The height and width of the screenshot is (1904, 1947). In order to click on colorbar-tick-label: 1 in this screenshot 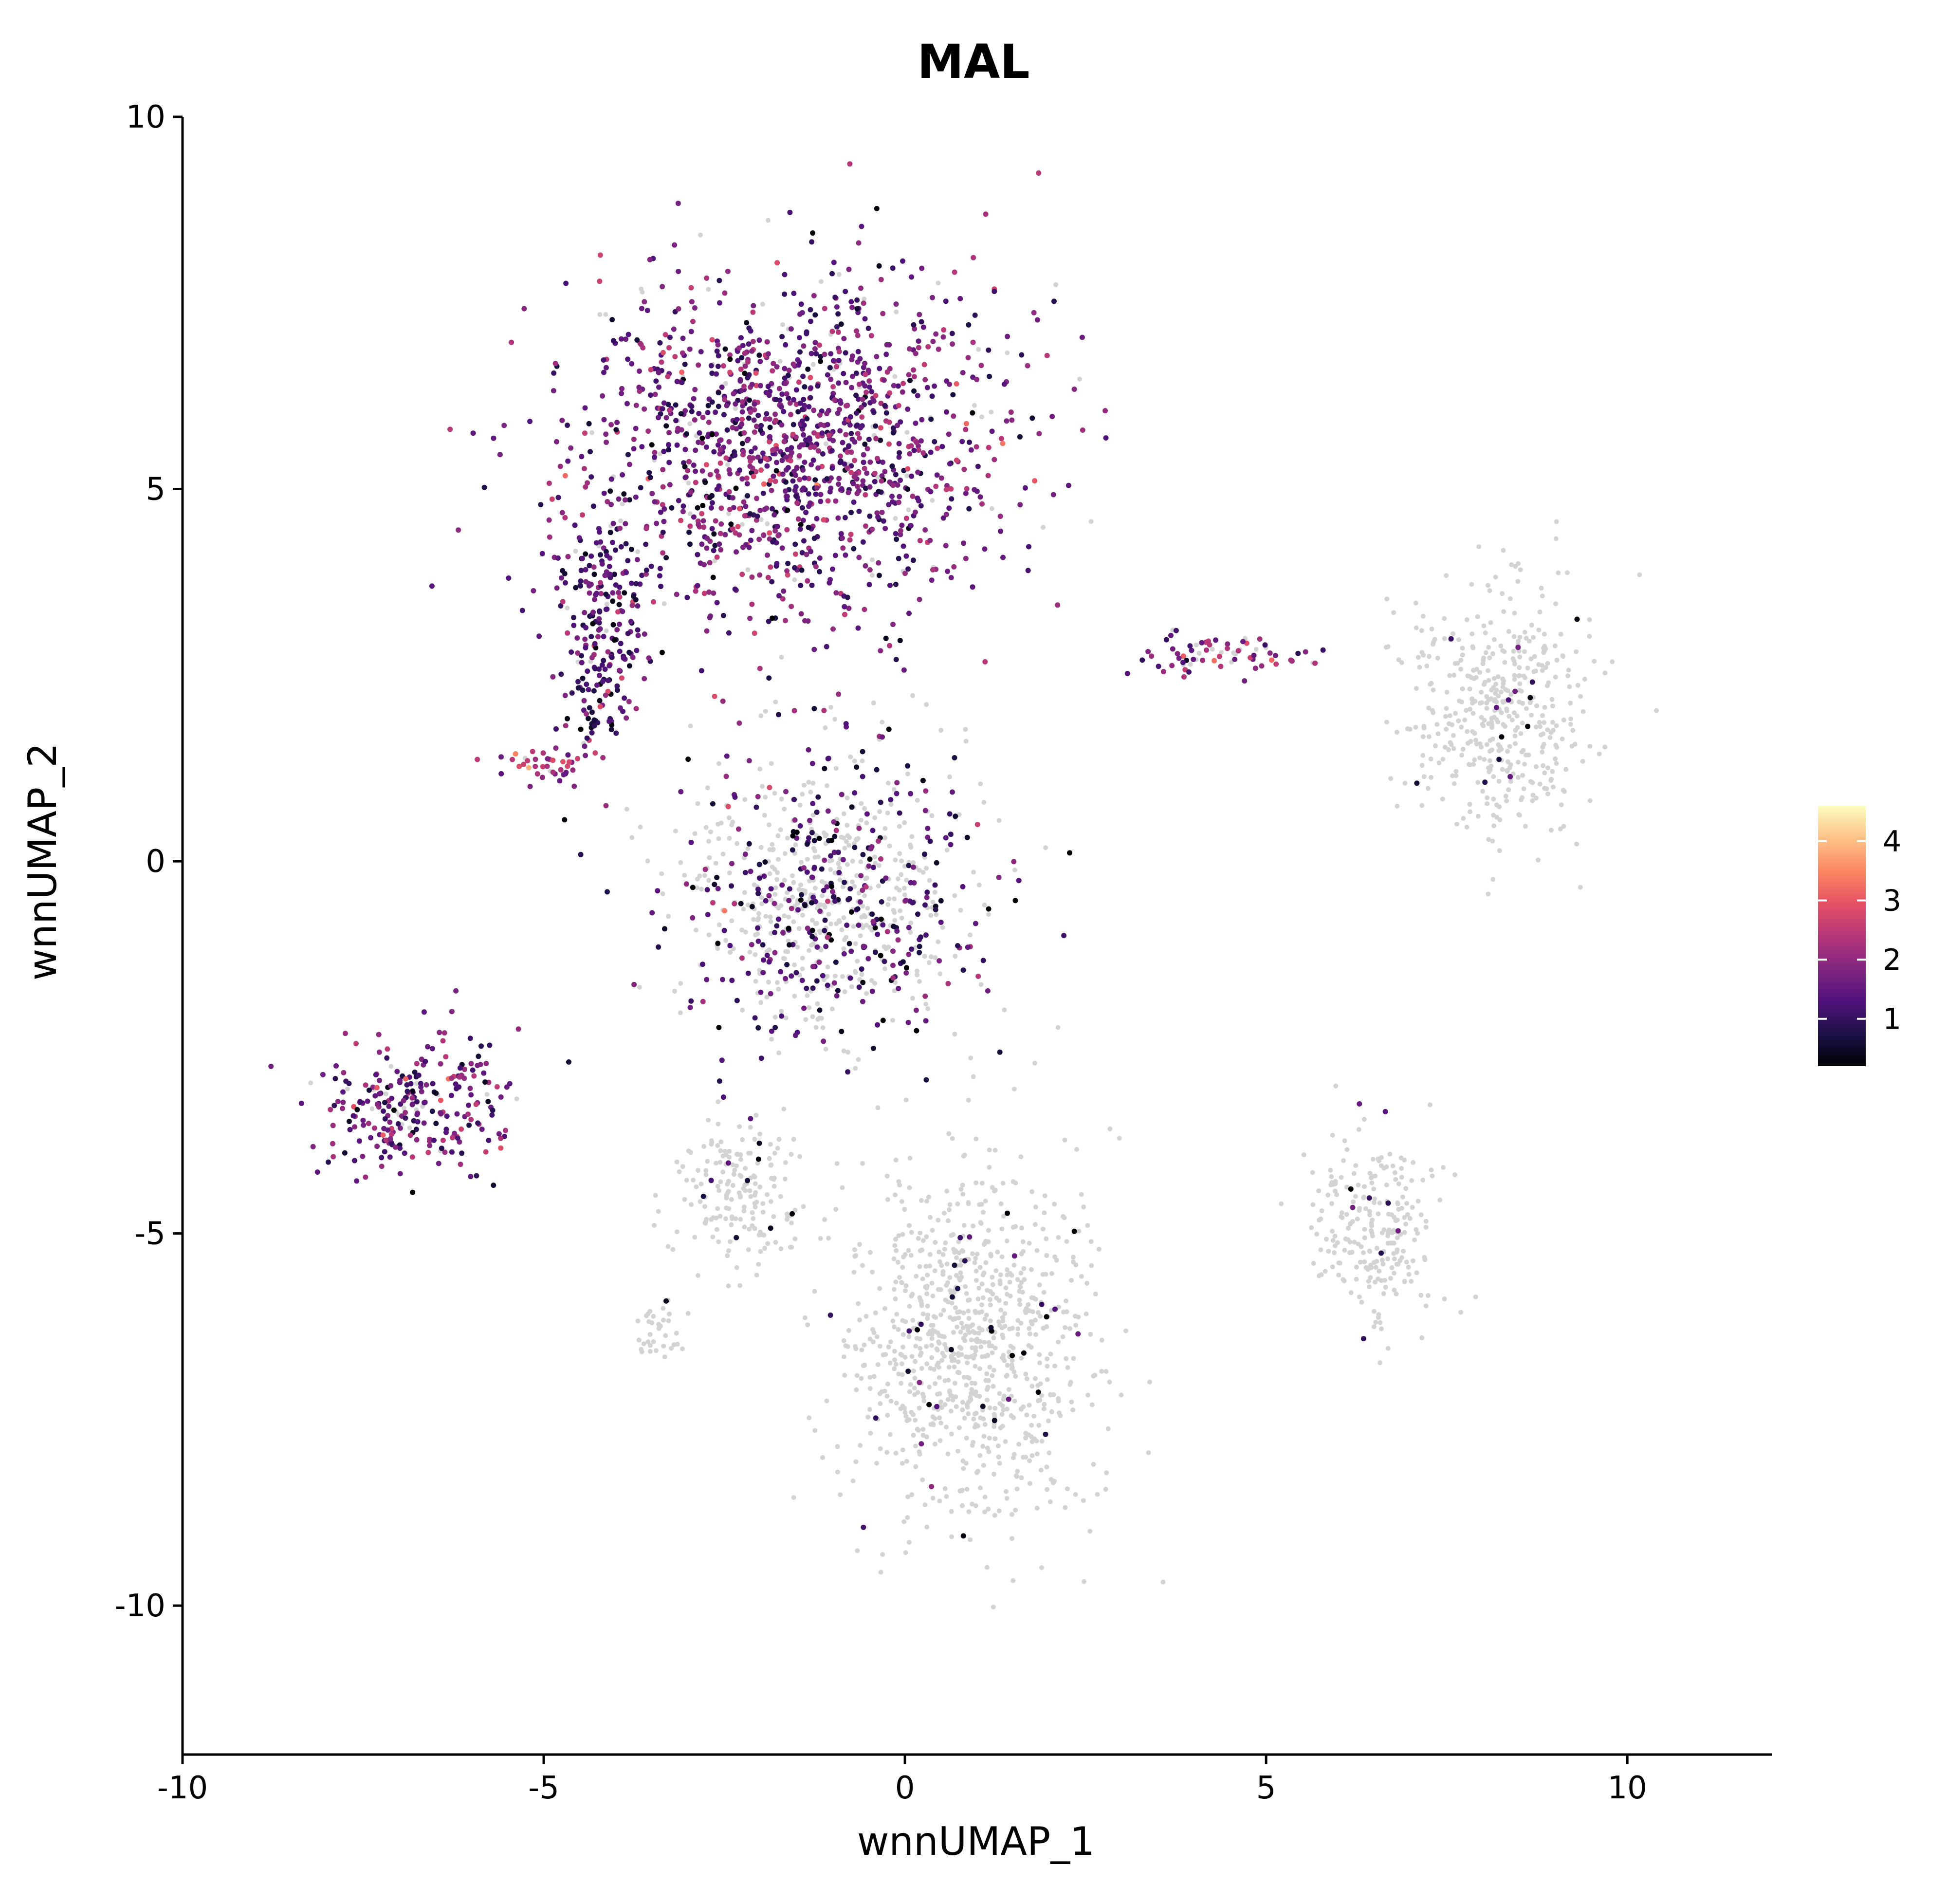, I will do `click(1892, 1019)`.